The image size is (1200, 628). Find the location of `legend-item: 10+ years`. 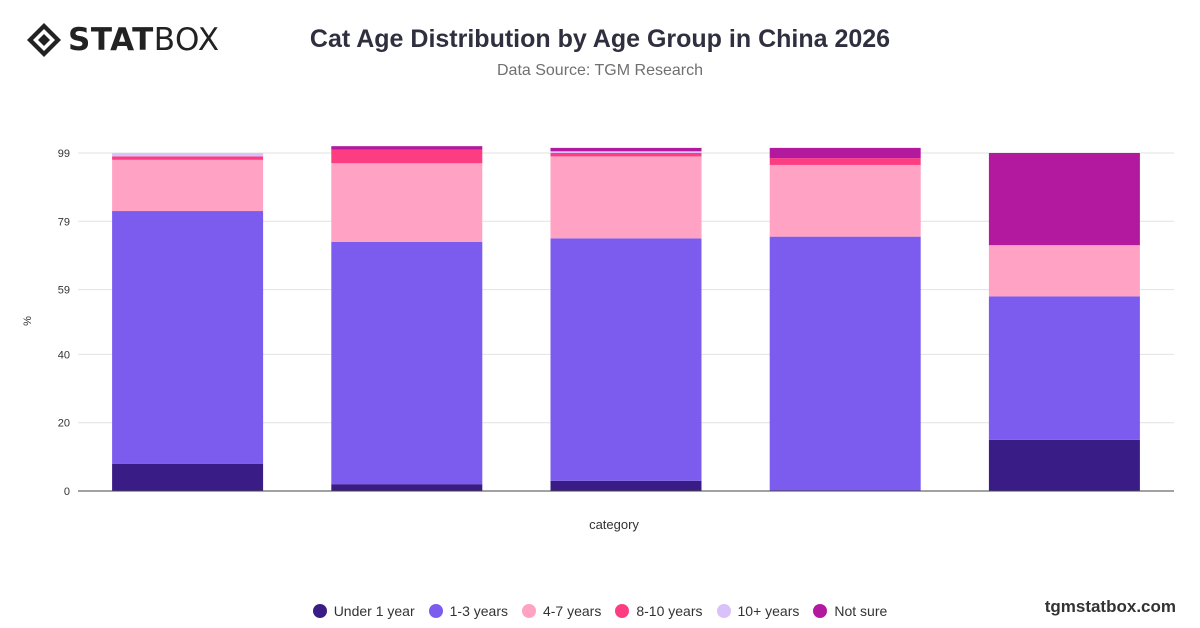

legend-item: 10+ years is located at coordinates (758, 611).